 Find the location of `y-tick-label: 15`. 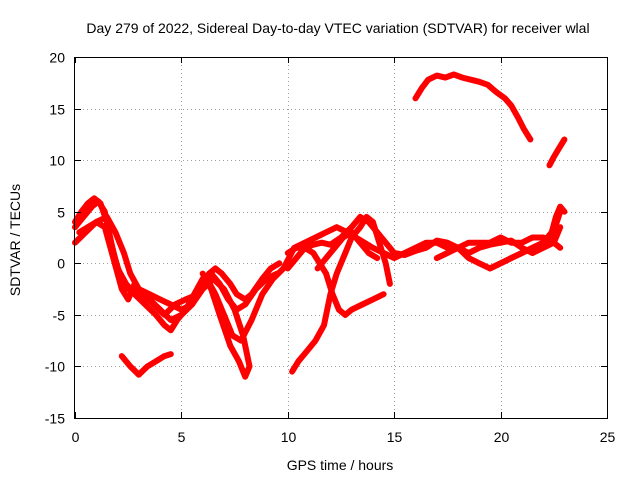

y-tick-label: 15 is located at coordinates (57, 110).